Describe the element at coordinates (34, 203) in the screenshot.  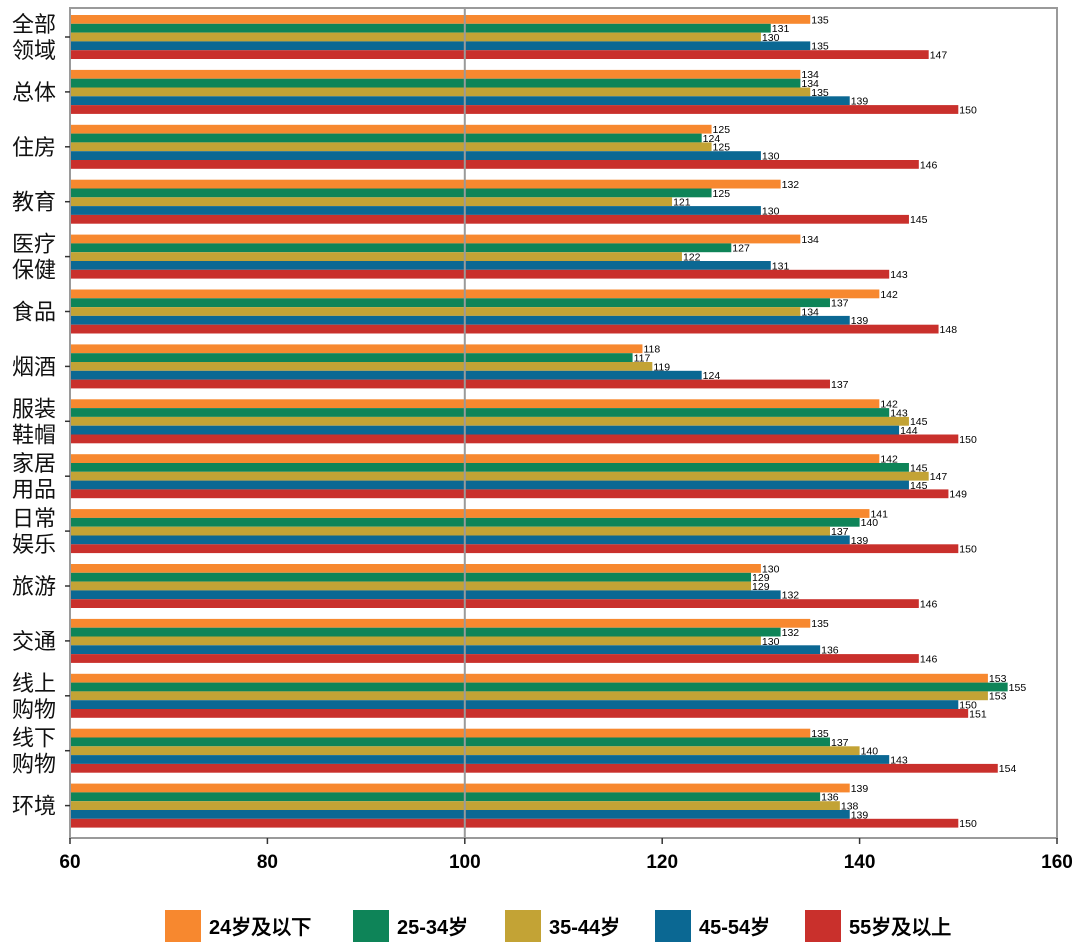
I see `category-label: 教育` at that location.